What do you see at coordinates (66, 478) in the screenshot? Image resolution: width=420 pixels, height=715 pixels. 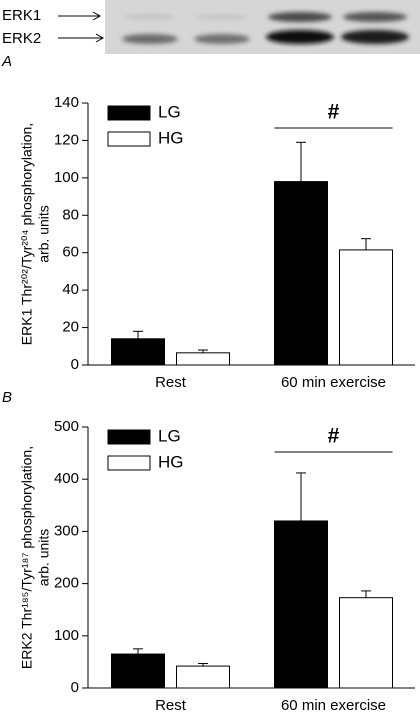 I see `y-tick-label: 400` at bounding box center [66, 478].